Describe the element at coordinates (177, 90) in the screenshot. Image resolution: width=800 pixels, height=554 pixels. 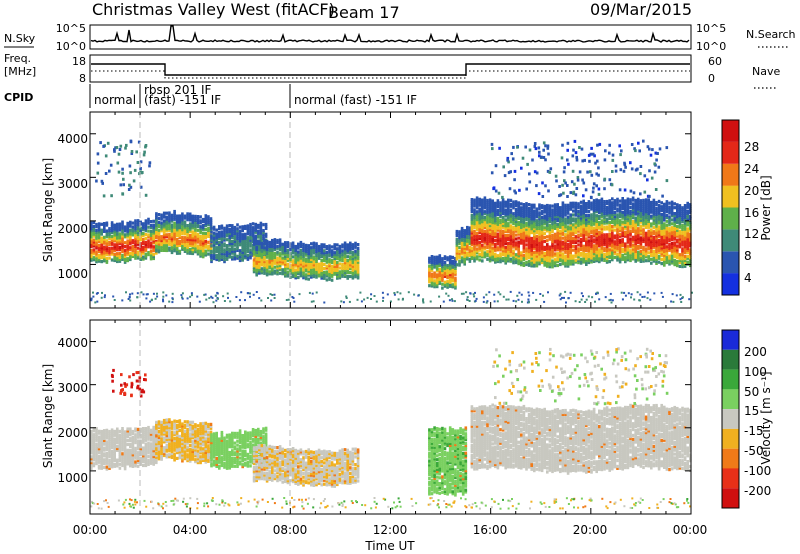
I see `cpid-segment-rbsp: rbsp 201 IF` at that location.